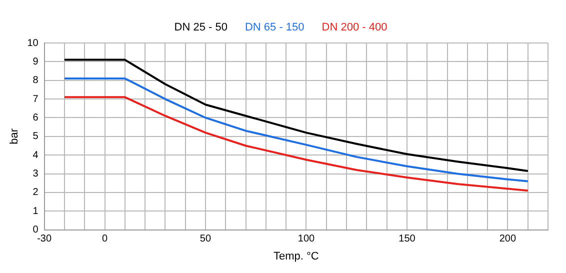 The width and height of the screenshot is (566, 273). What do you see at coordinates (14, 136) in the screenshot?
I see `y-axis-title: bar` at bounding box center [14, 136].